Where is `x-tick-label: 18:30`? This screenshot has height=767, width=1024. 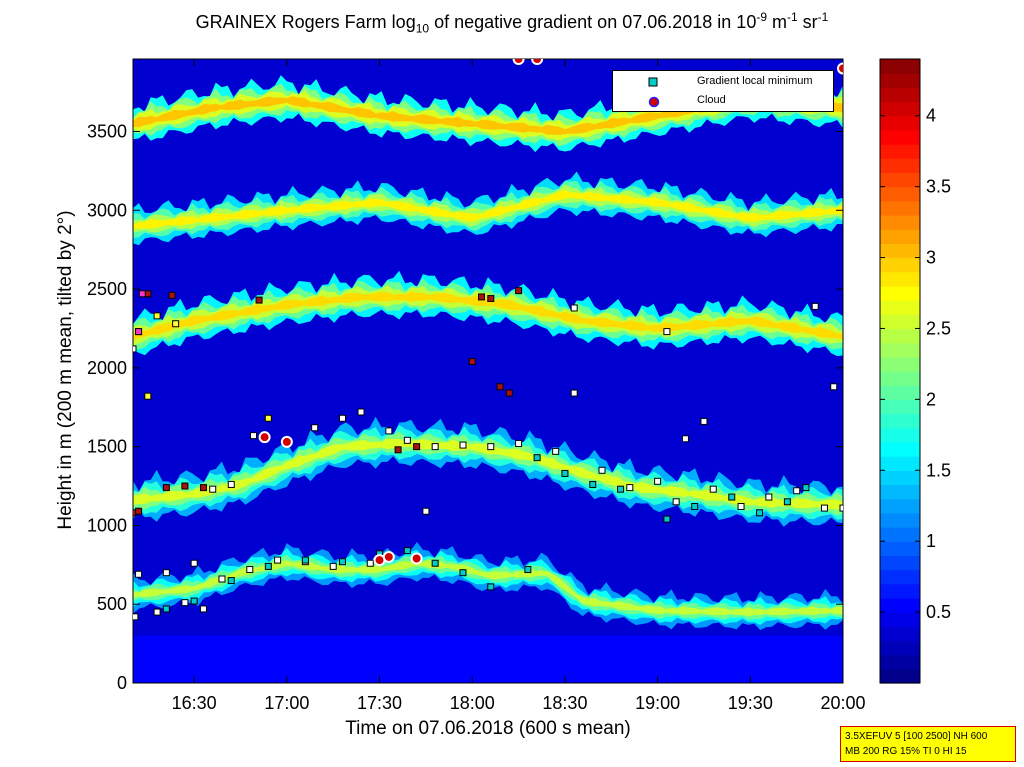
x-tick-label: 18:30 is located at coordinates (564, 703).